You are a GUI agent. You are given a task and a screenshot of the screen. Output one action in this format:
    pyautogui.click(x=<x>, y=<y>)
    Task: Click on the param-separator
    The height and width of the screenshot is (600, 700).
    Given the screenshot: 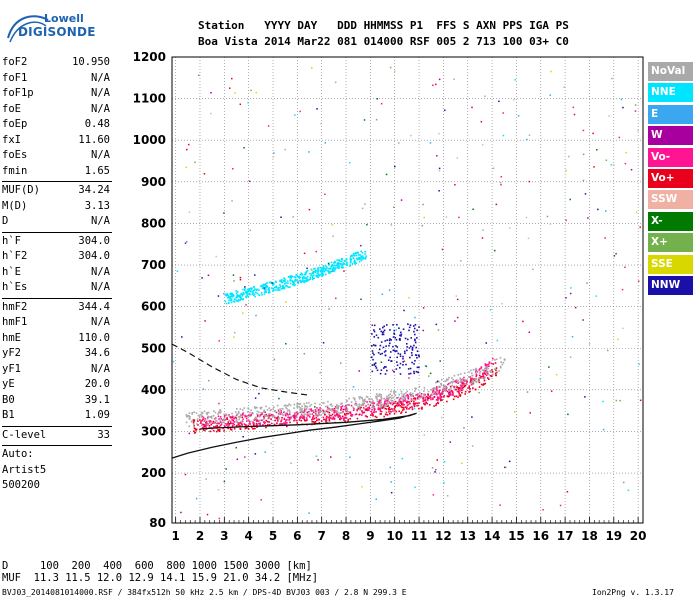 What is the action you would take?
    pyautogui.click(x=57, y=298)
    